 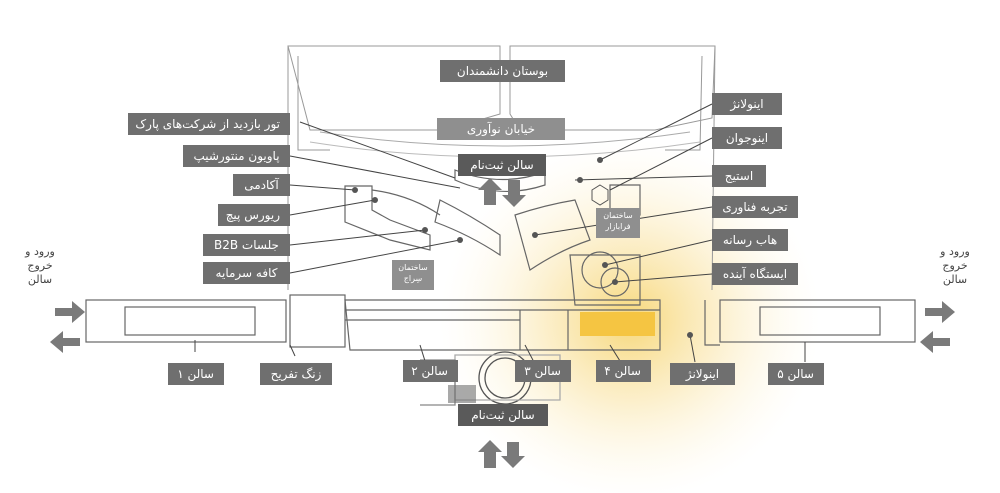 What do you see at coordinates (502, 192) in the screenshot?
I see `registration-top-arrows` at bounding box center [502, 192].